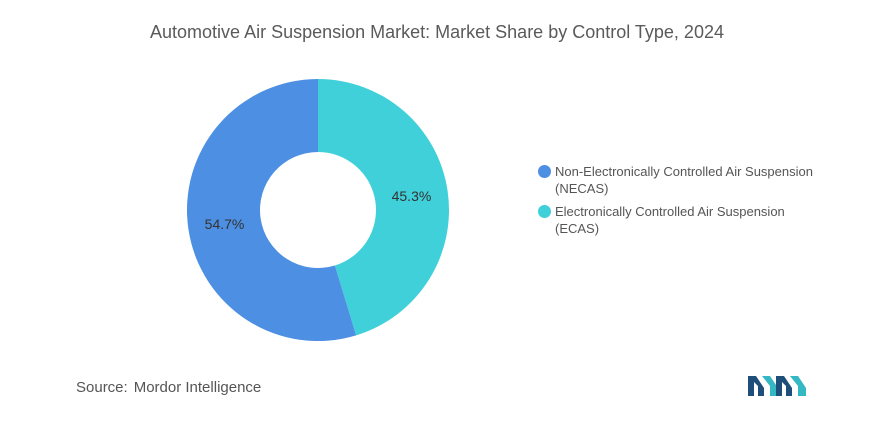  I want to click on slice-value-label-0: 45.3%, so click(412, 196).